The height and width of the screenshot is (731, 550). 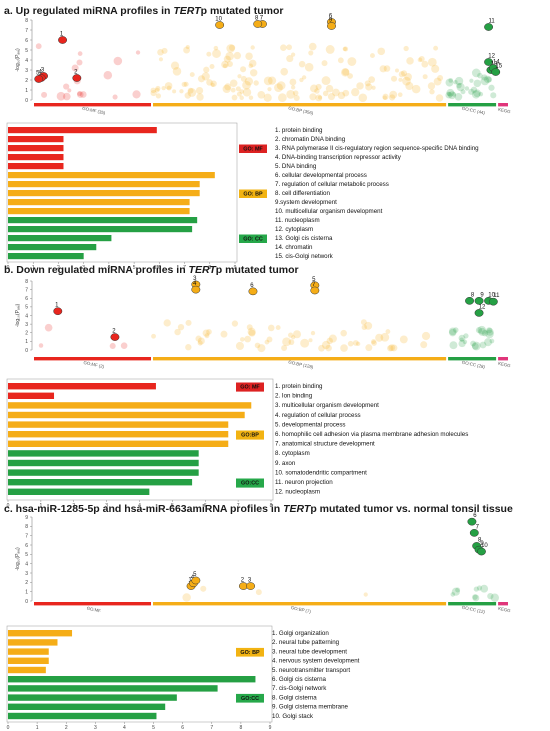 I want to click on bar-label: 5. developmental process, so click(x=310, y=424).